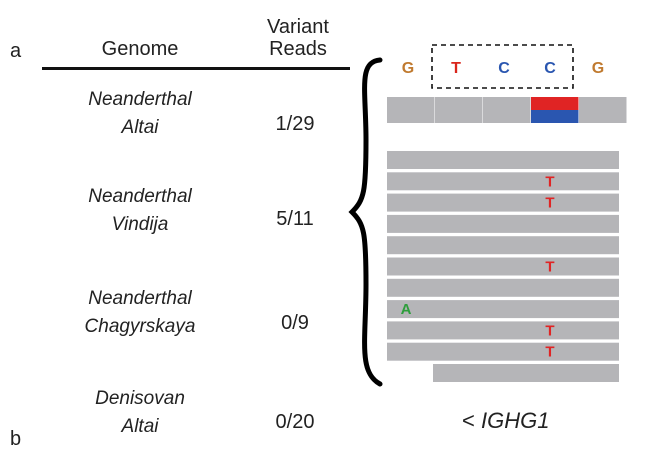 The image size is (647, 451). What do you see at coordinates (298, 49) in the screenshot?
I see `variant-reads-header-line2: Reads` at bounding box center [298, 49].